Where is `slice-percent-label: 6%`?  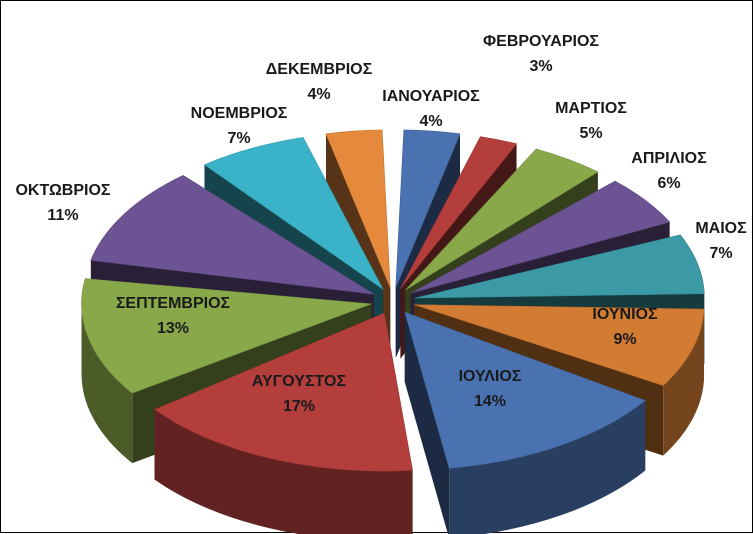 slice-percent-label: 6% is located at coordinates (668, 183).